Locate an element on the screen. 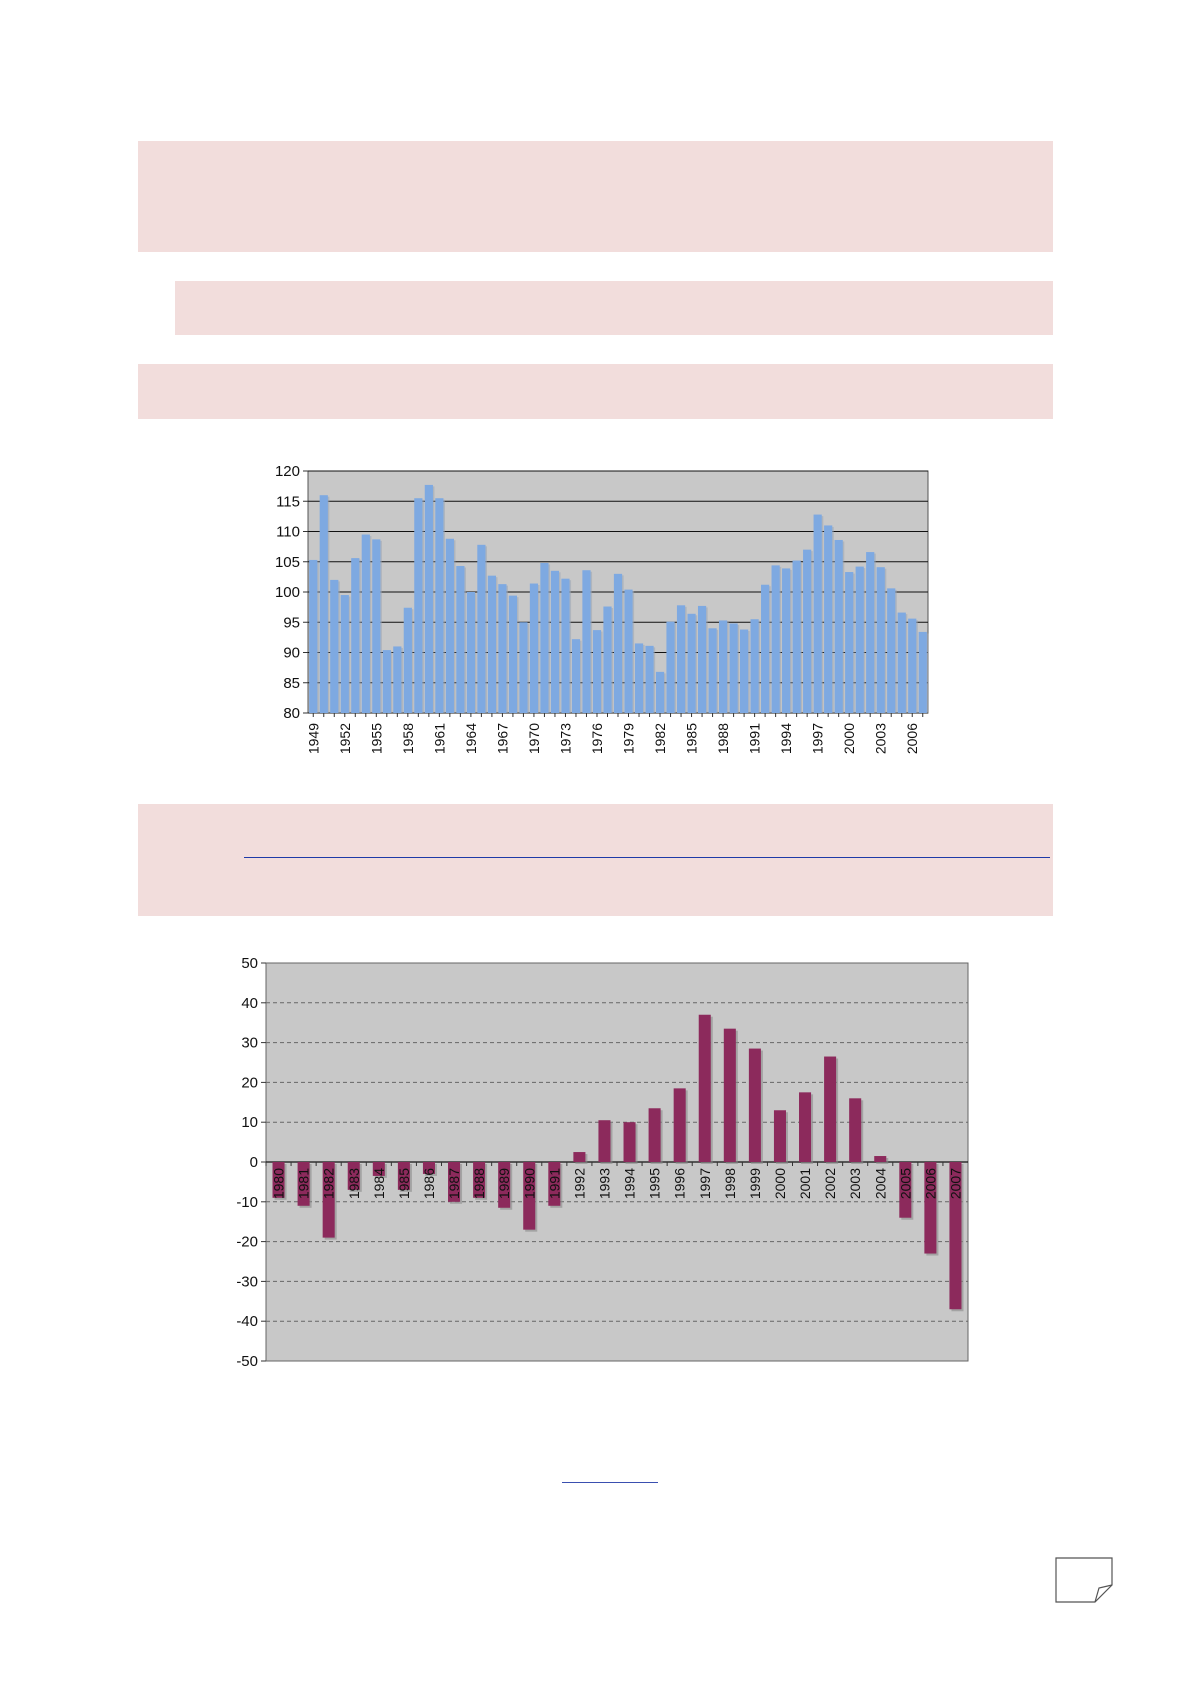 The width and height of the screenshot is (1191, 1684). x-tick-label: 2007 is located at coordinates (955, 1183).